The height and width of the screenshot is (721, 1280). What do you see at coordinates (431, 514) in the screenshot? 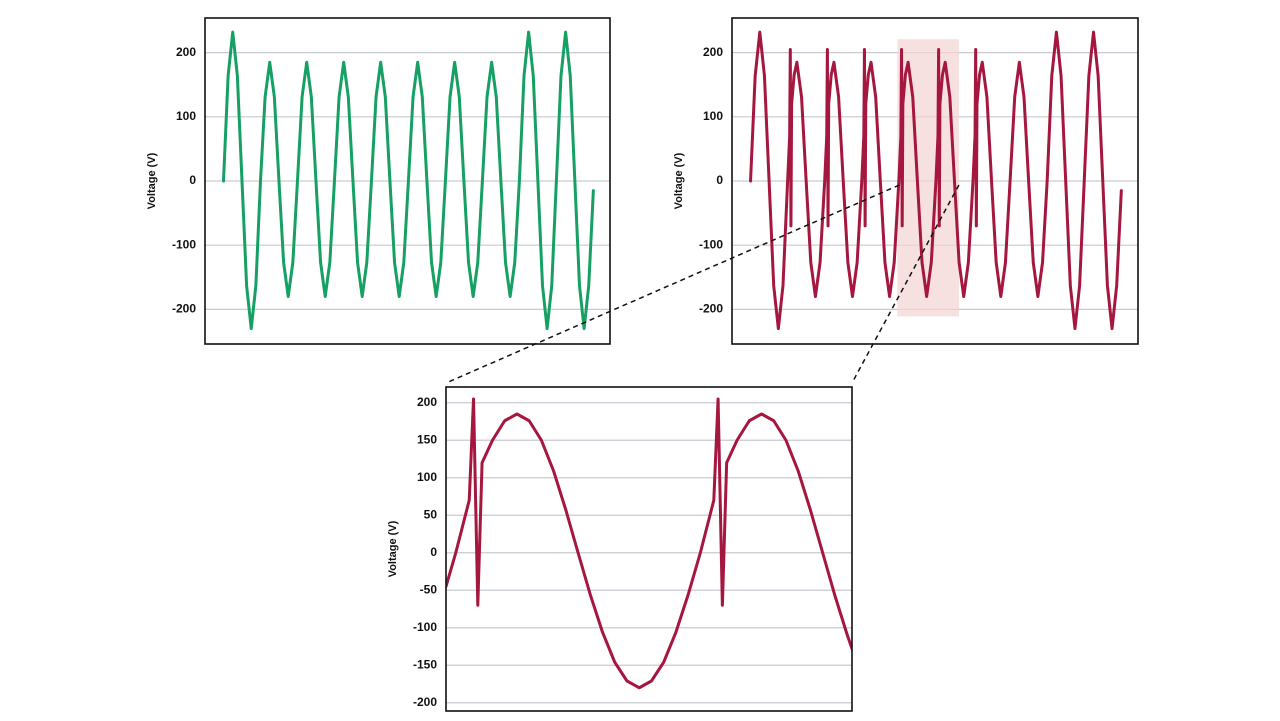
I see `y-tick-label: 50` at bounding box center [431, 514].